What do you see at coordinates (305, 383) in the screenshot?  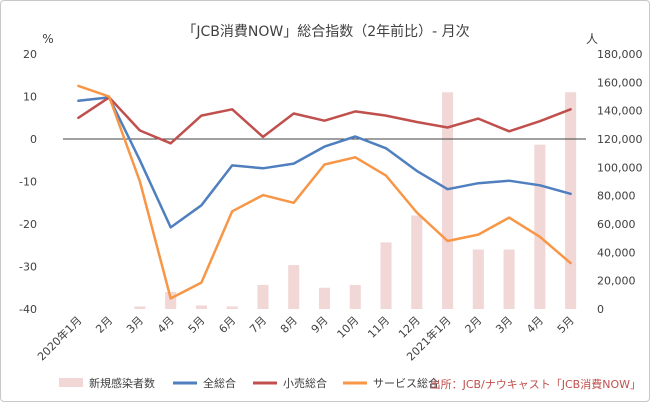 I see `legend-label-retail: 小売総合` at bounding box center [305, 383].